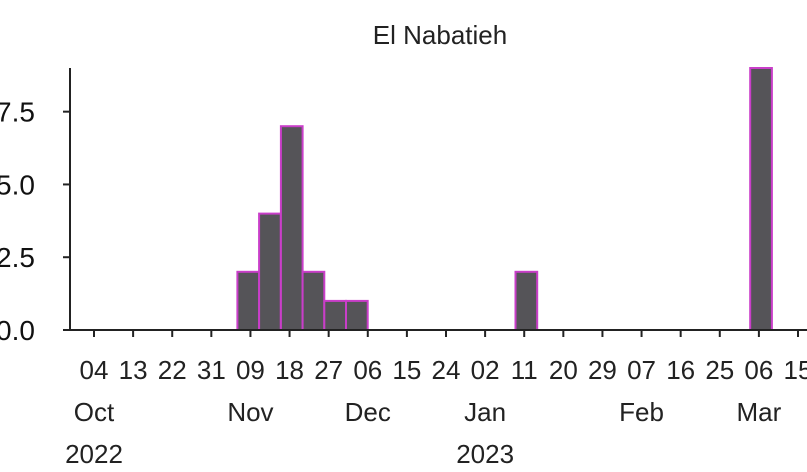 Image resolution: width=807 pixels, height=472 pixels. I want to click on x-tick-day-3: 31, so click(211, 370).